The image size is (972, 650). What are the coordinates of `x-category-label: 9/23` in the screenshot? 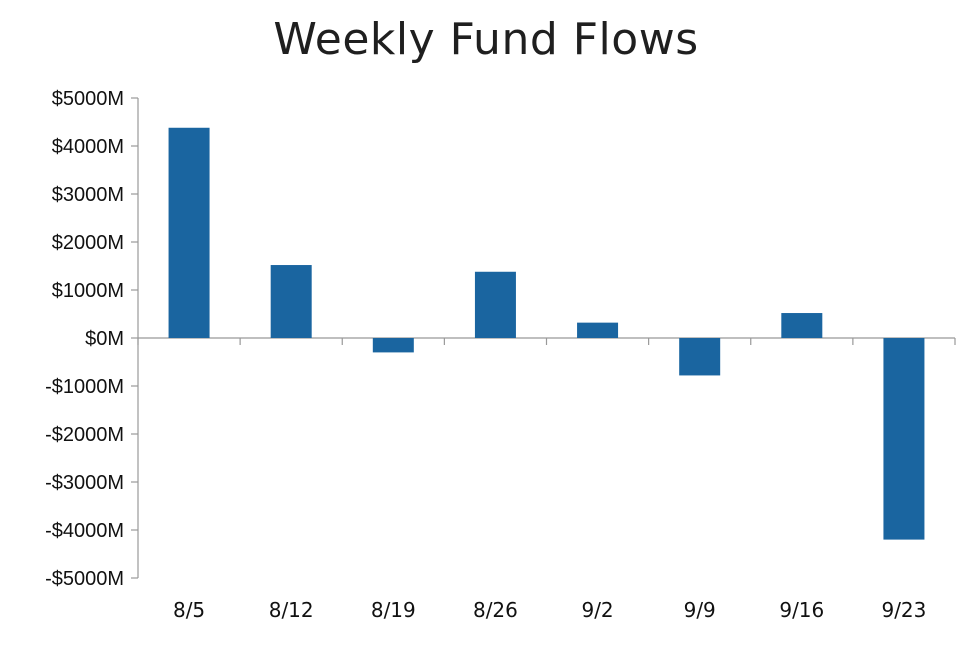 It's located at (903, 610).